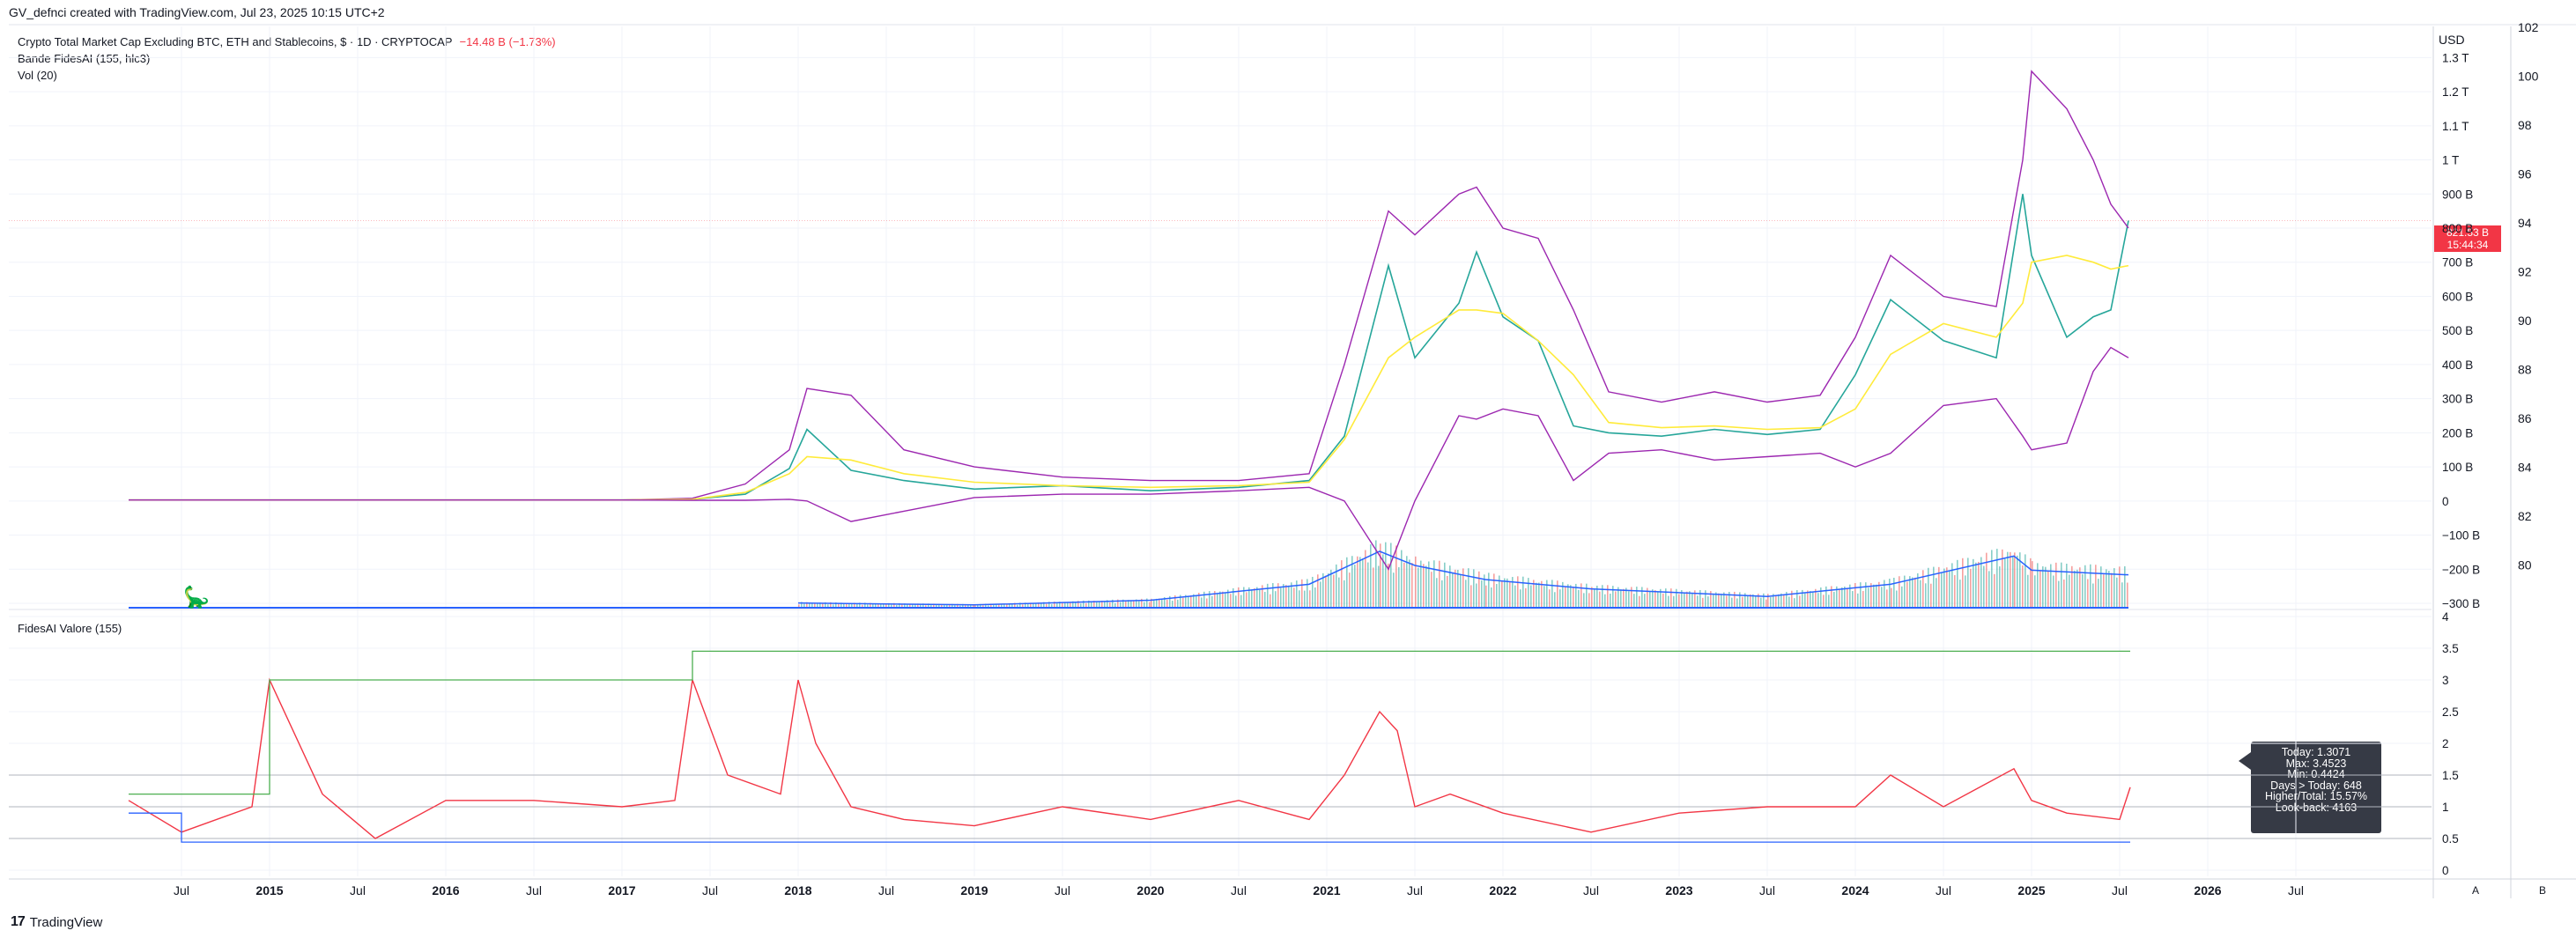  I want to click on osc-y-tick-label: 3, so click(2445, 680).